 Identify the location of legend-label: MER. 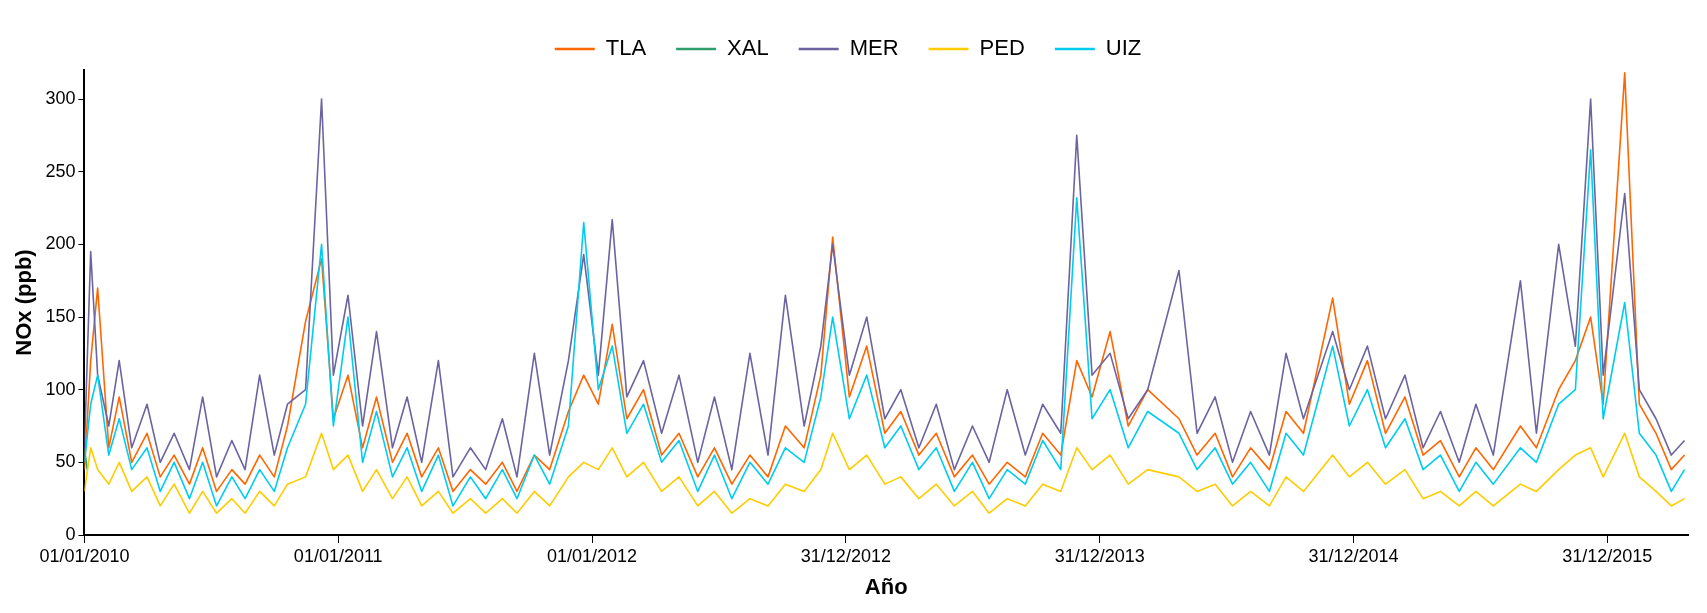
(874, 48).